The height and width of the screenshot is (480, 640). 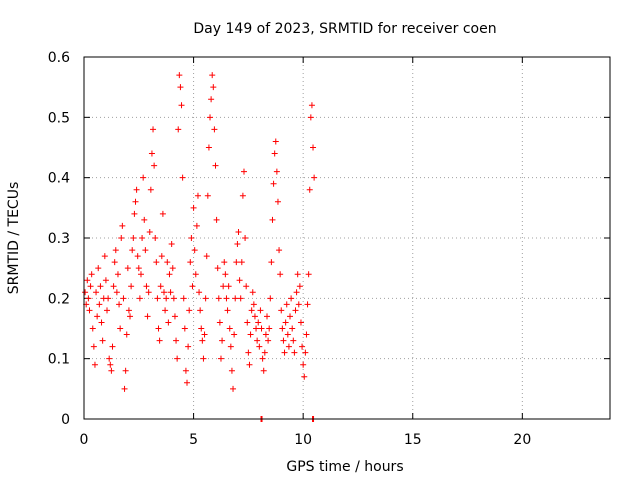 I want to click on y-tick-label: 0.6, so click(x=59, y=58).